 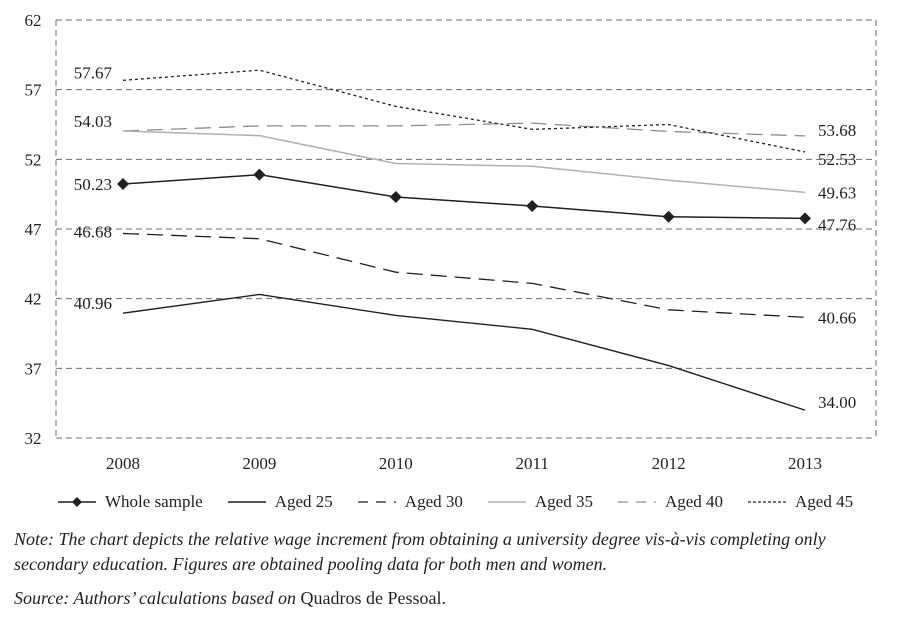 I want to click on source-suffix: ., so click(x=443, y=598).